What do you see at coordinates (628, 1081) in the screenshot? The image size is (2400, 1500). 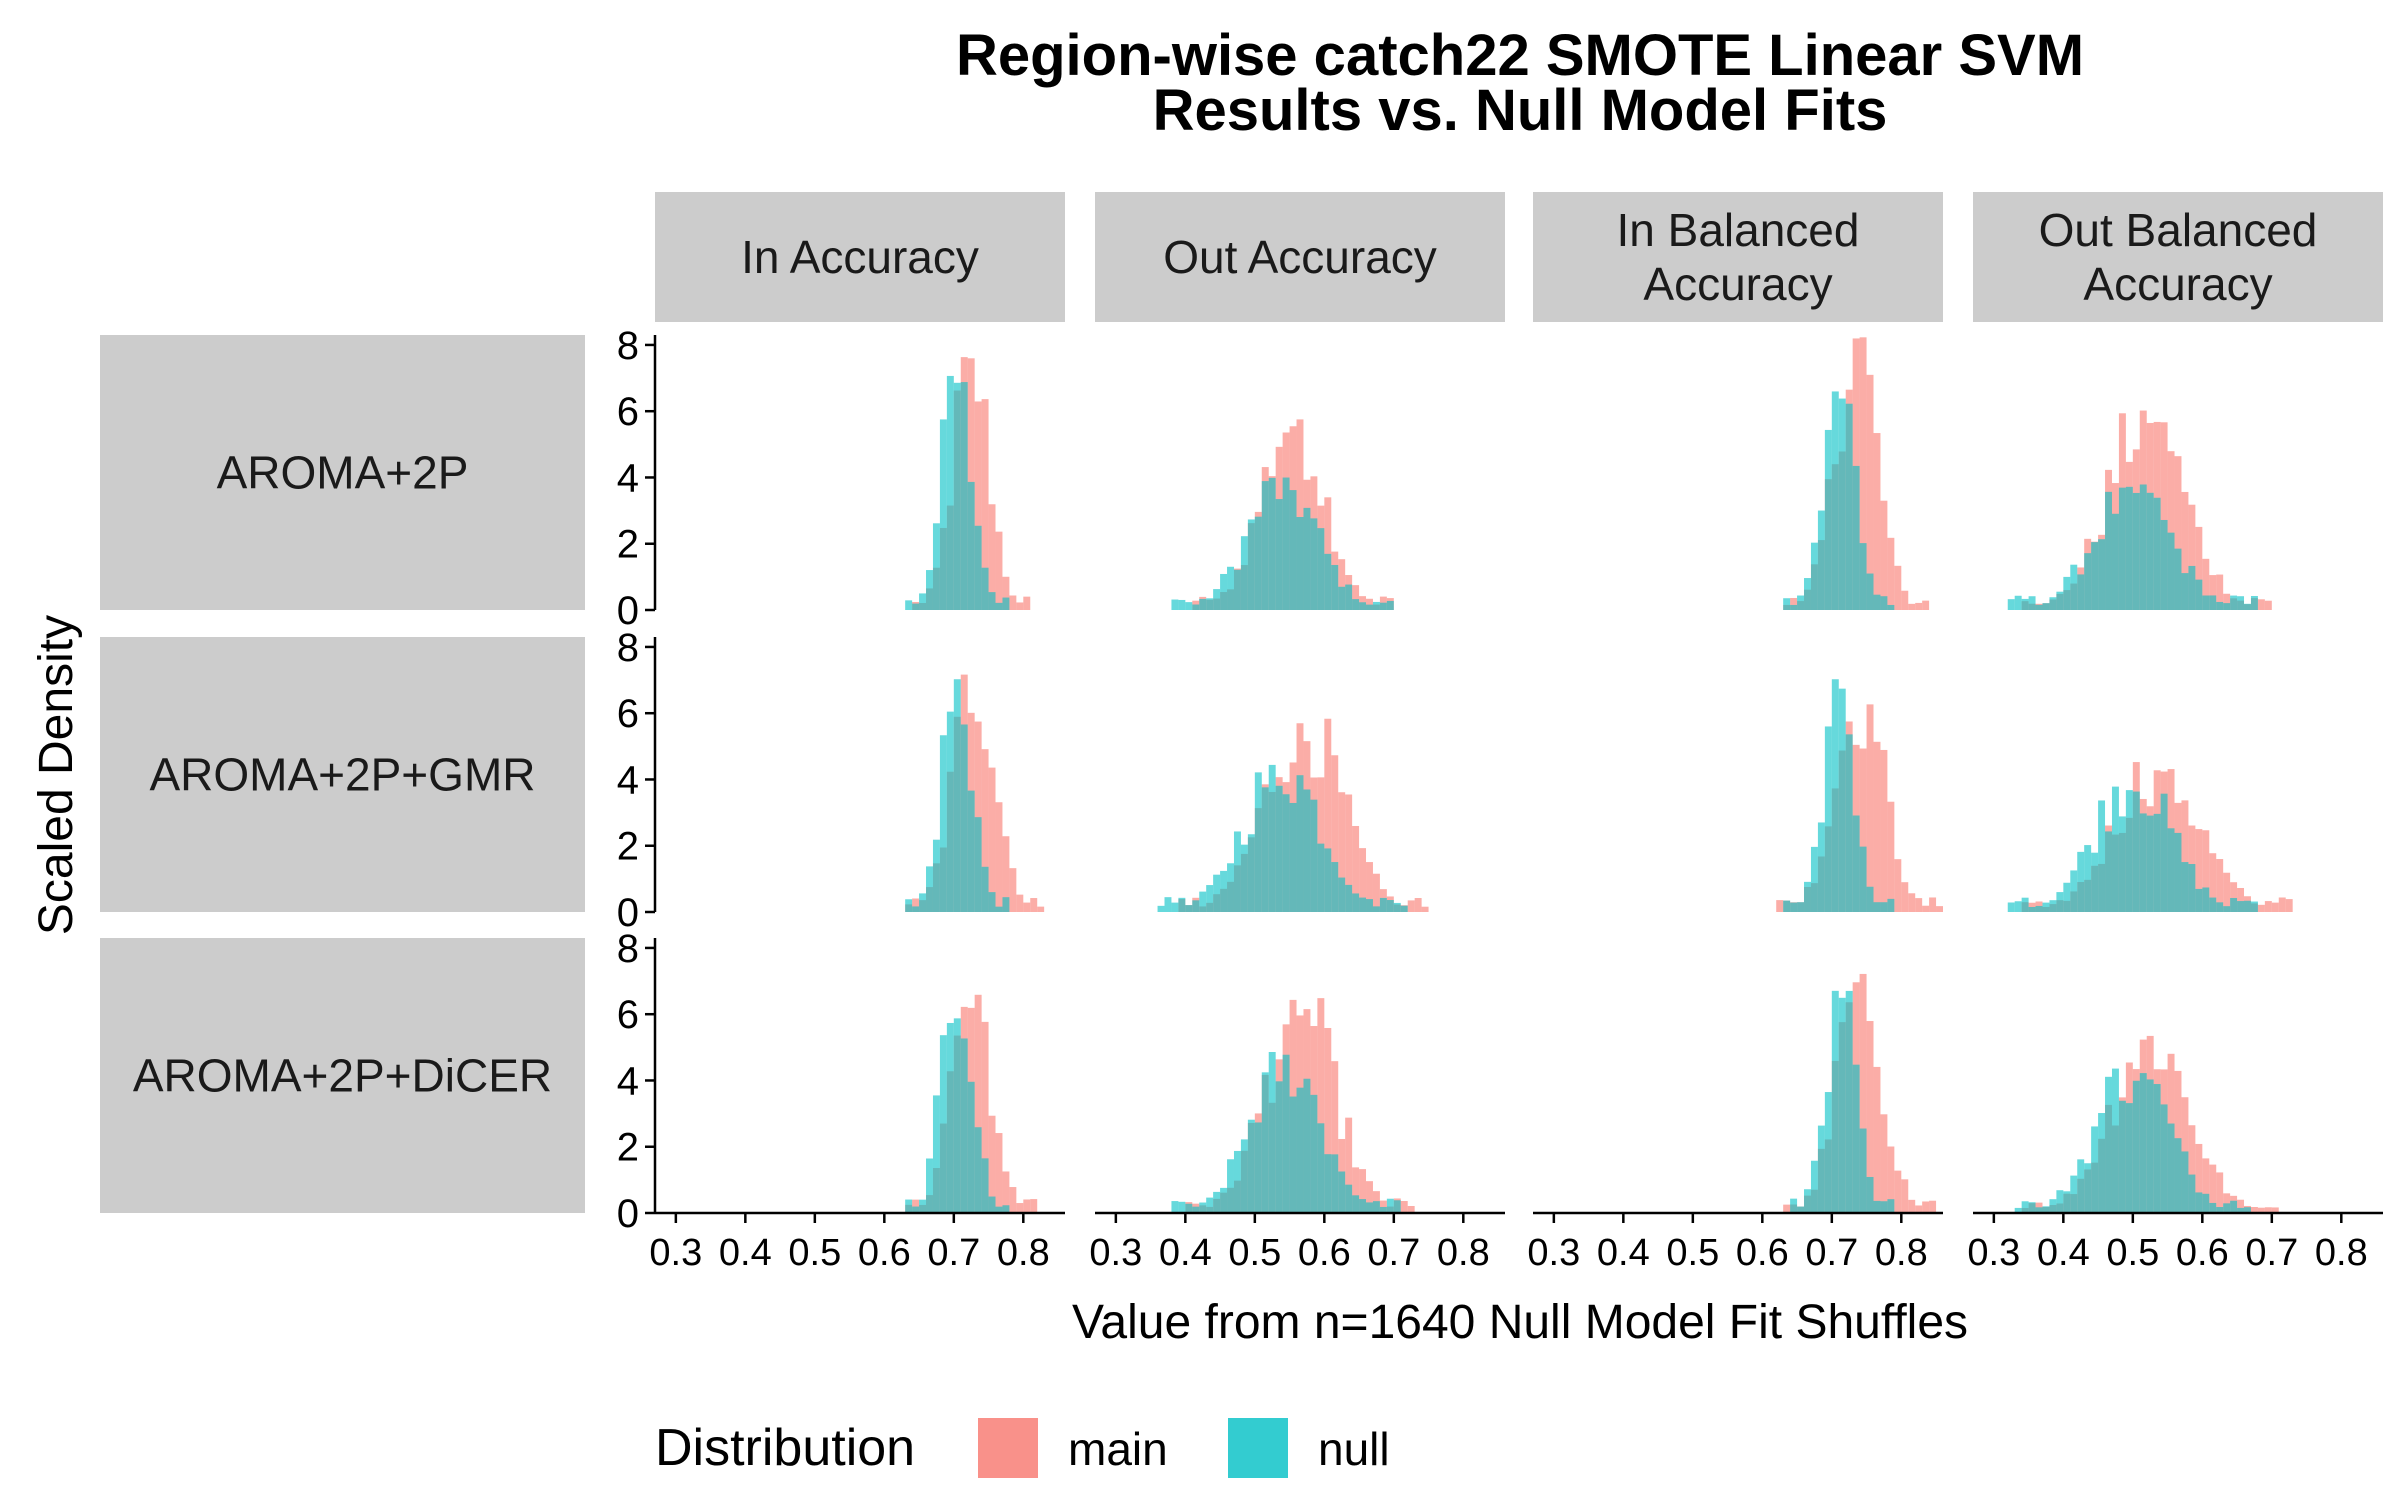 I see `y-tick-label: 4` at bounding box center [628, 1081].